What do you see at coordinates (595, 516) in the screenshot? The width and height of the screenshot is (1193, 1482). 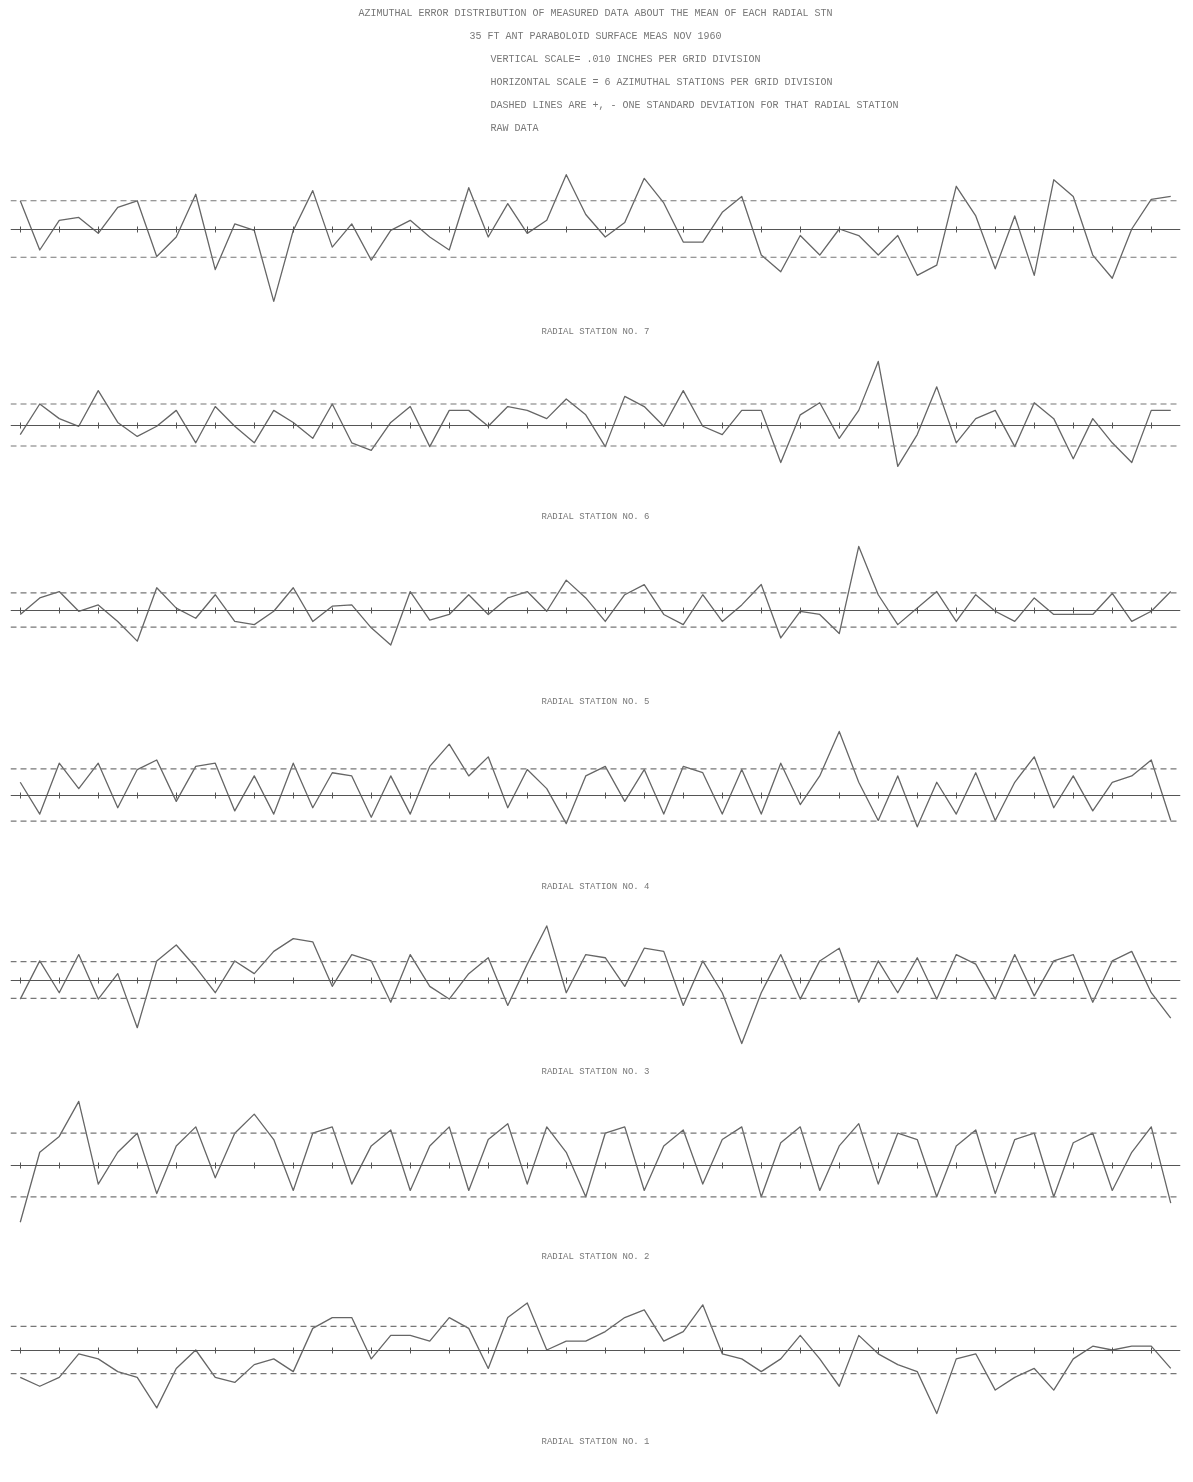 I see `x-axis-title: RADIAL STATION NO. 6` at bounding box center [595, 516].